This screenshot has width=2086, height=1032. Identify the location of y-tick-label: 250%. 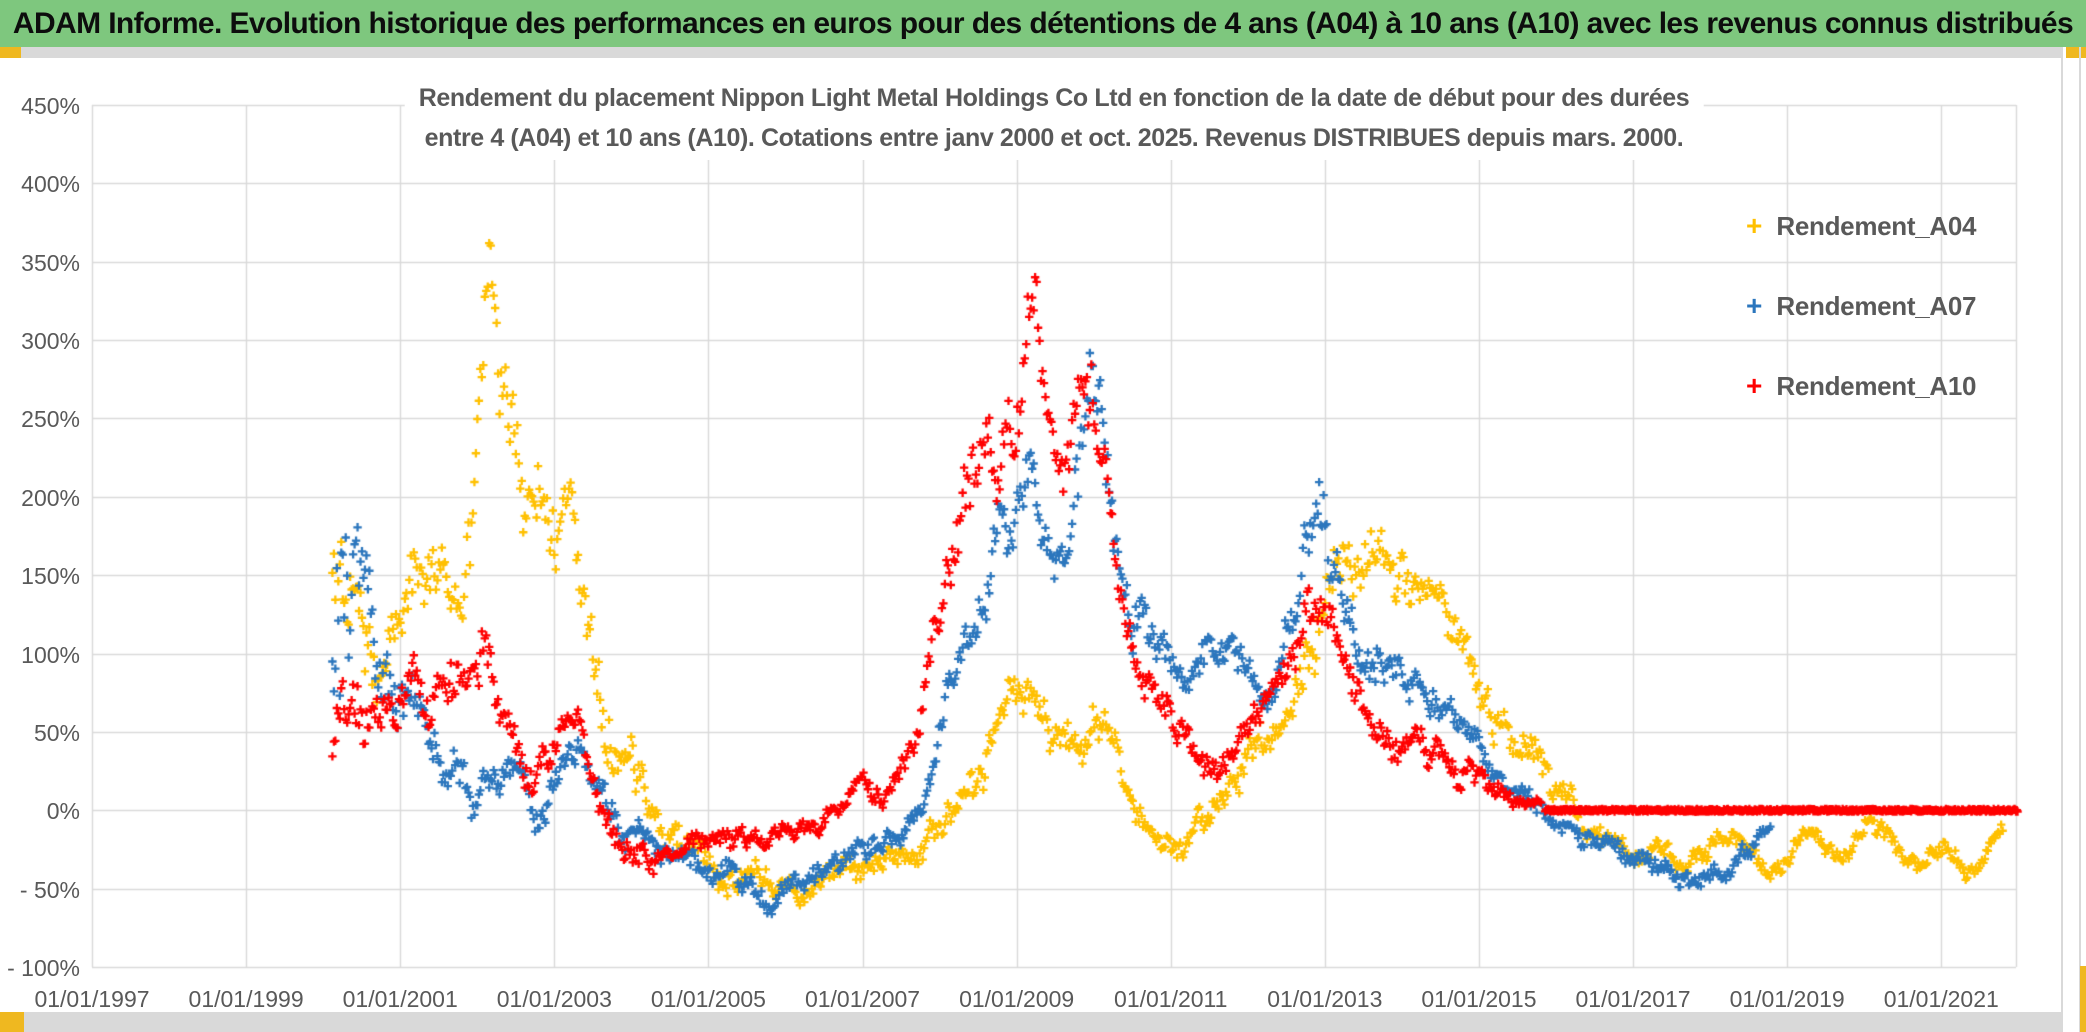
(50, 419).